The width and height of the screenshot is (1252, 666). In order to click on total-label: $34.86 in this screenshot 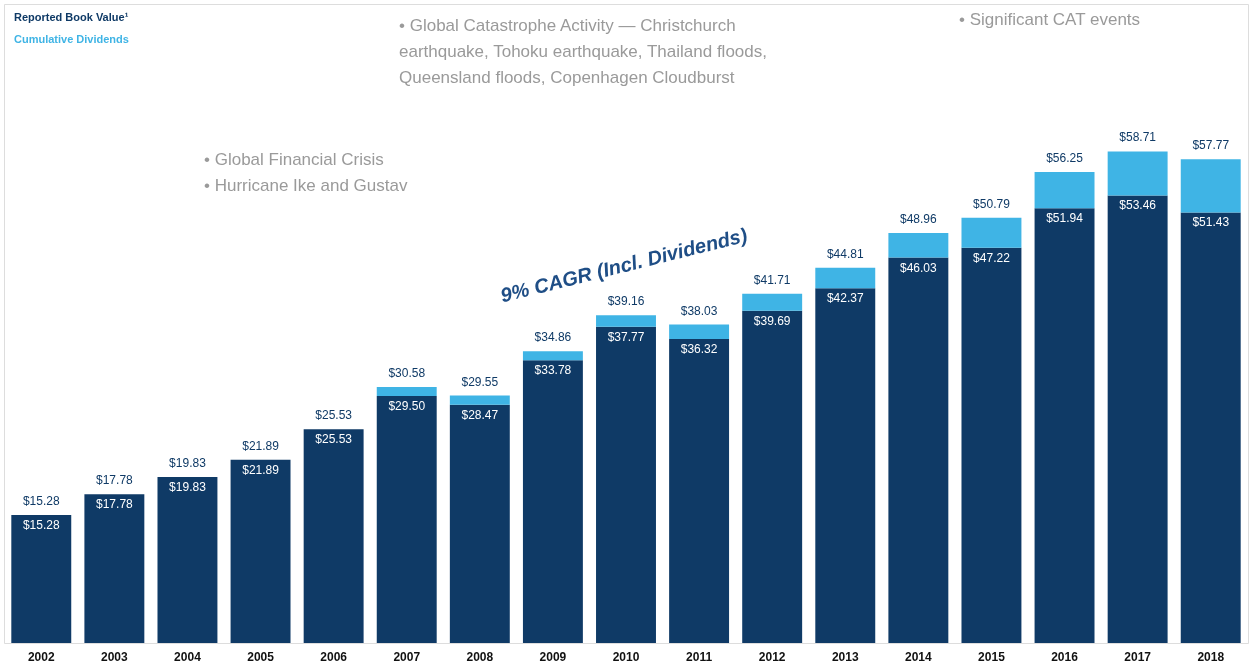, I will do `click(553, 337)`.